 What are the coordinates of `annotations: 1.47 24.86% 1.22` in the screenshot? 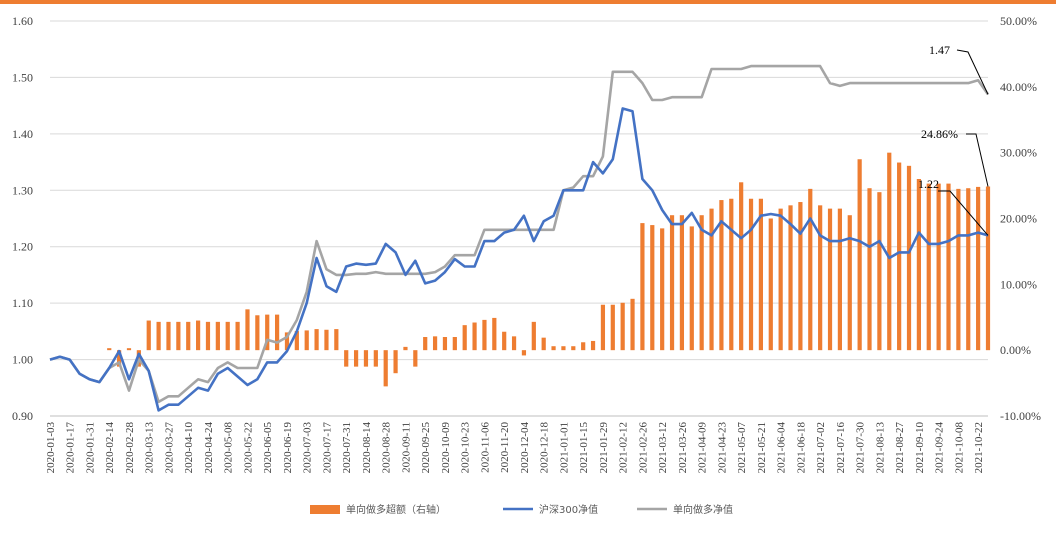 It's located at (953, 139).